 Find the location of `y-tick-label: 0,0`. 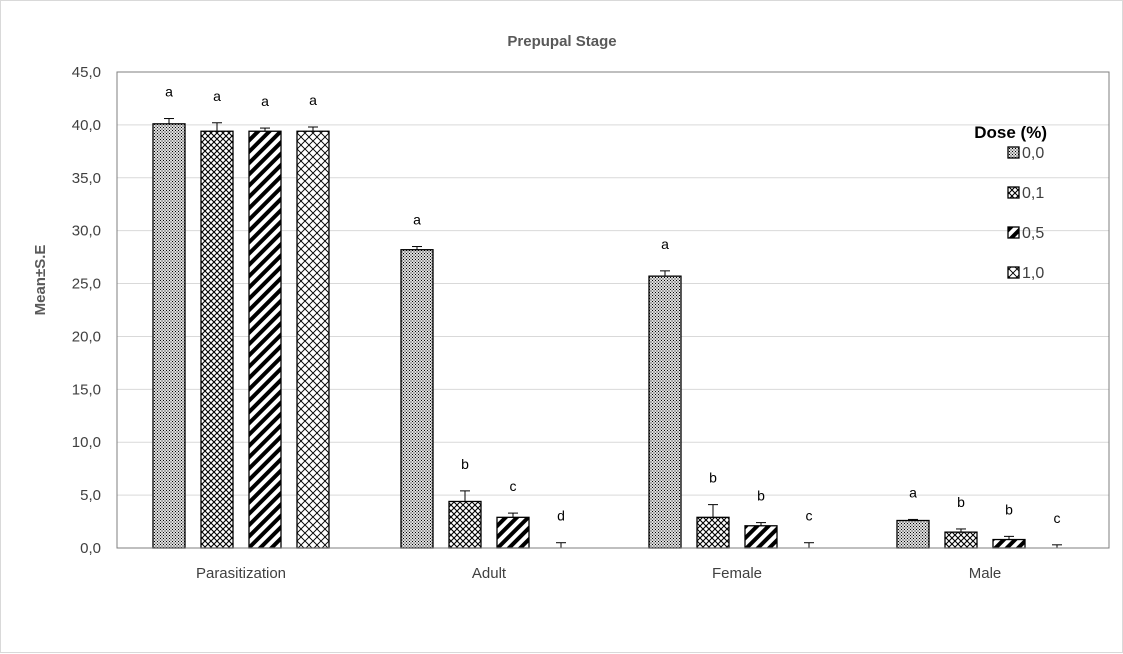

y-tick-label: 0,0 is located at coordinates (90, 548).